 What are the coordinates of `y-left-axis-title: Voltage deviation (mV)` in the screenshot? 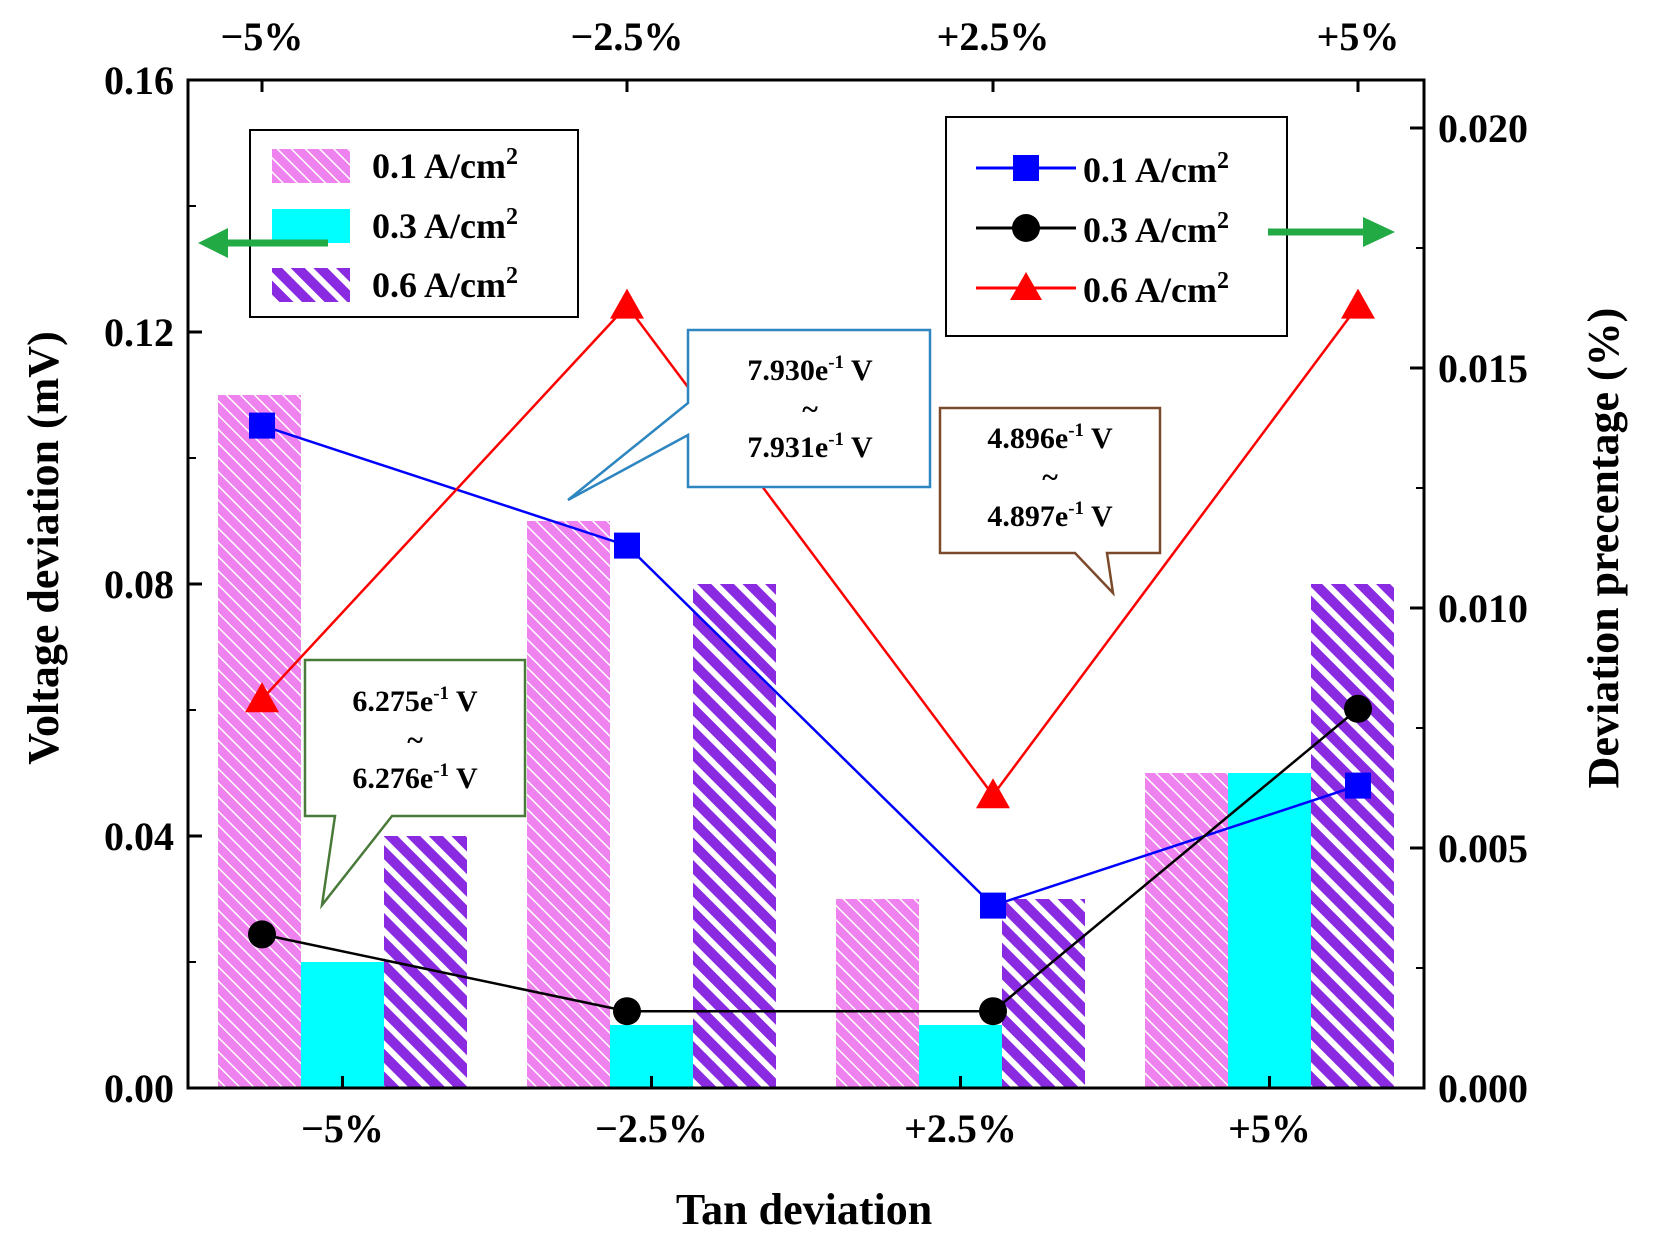 It's located at (43, 547).